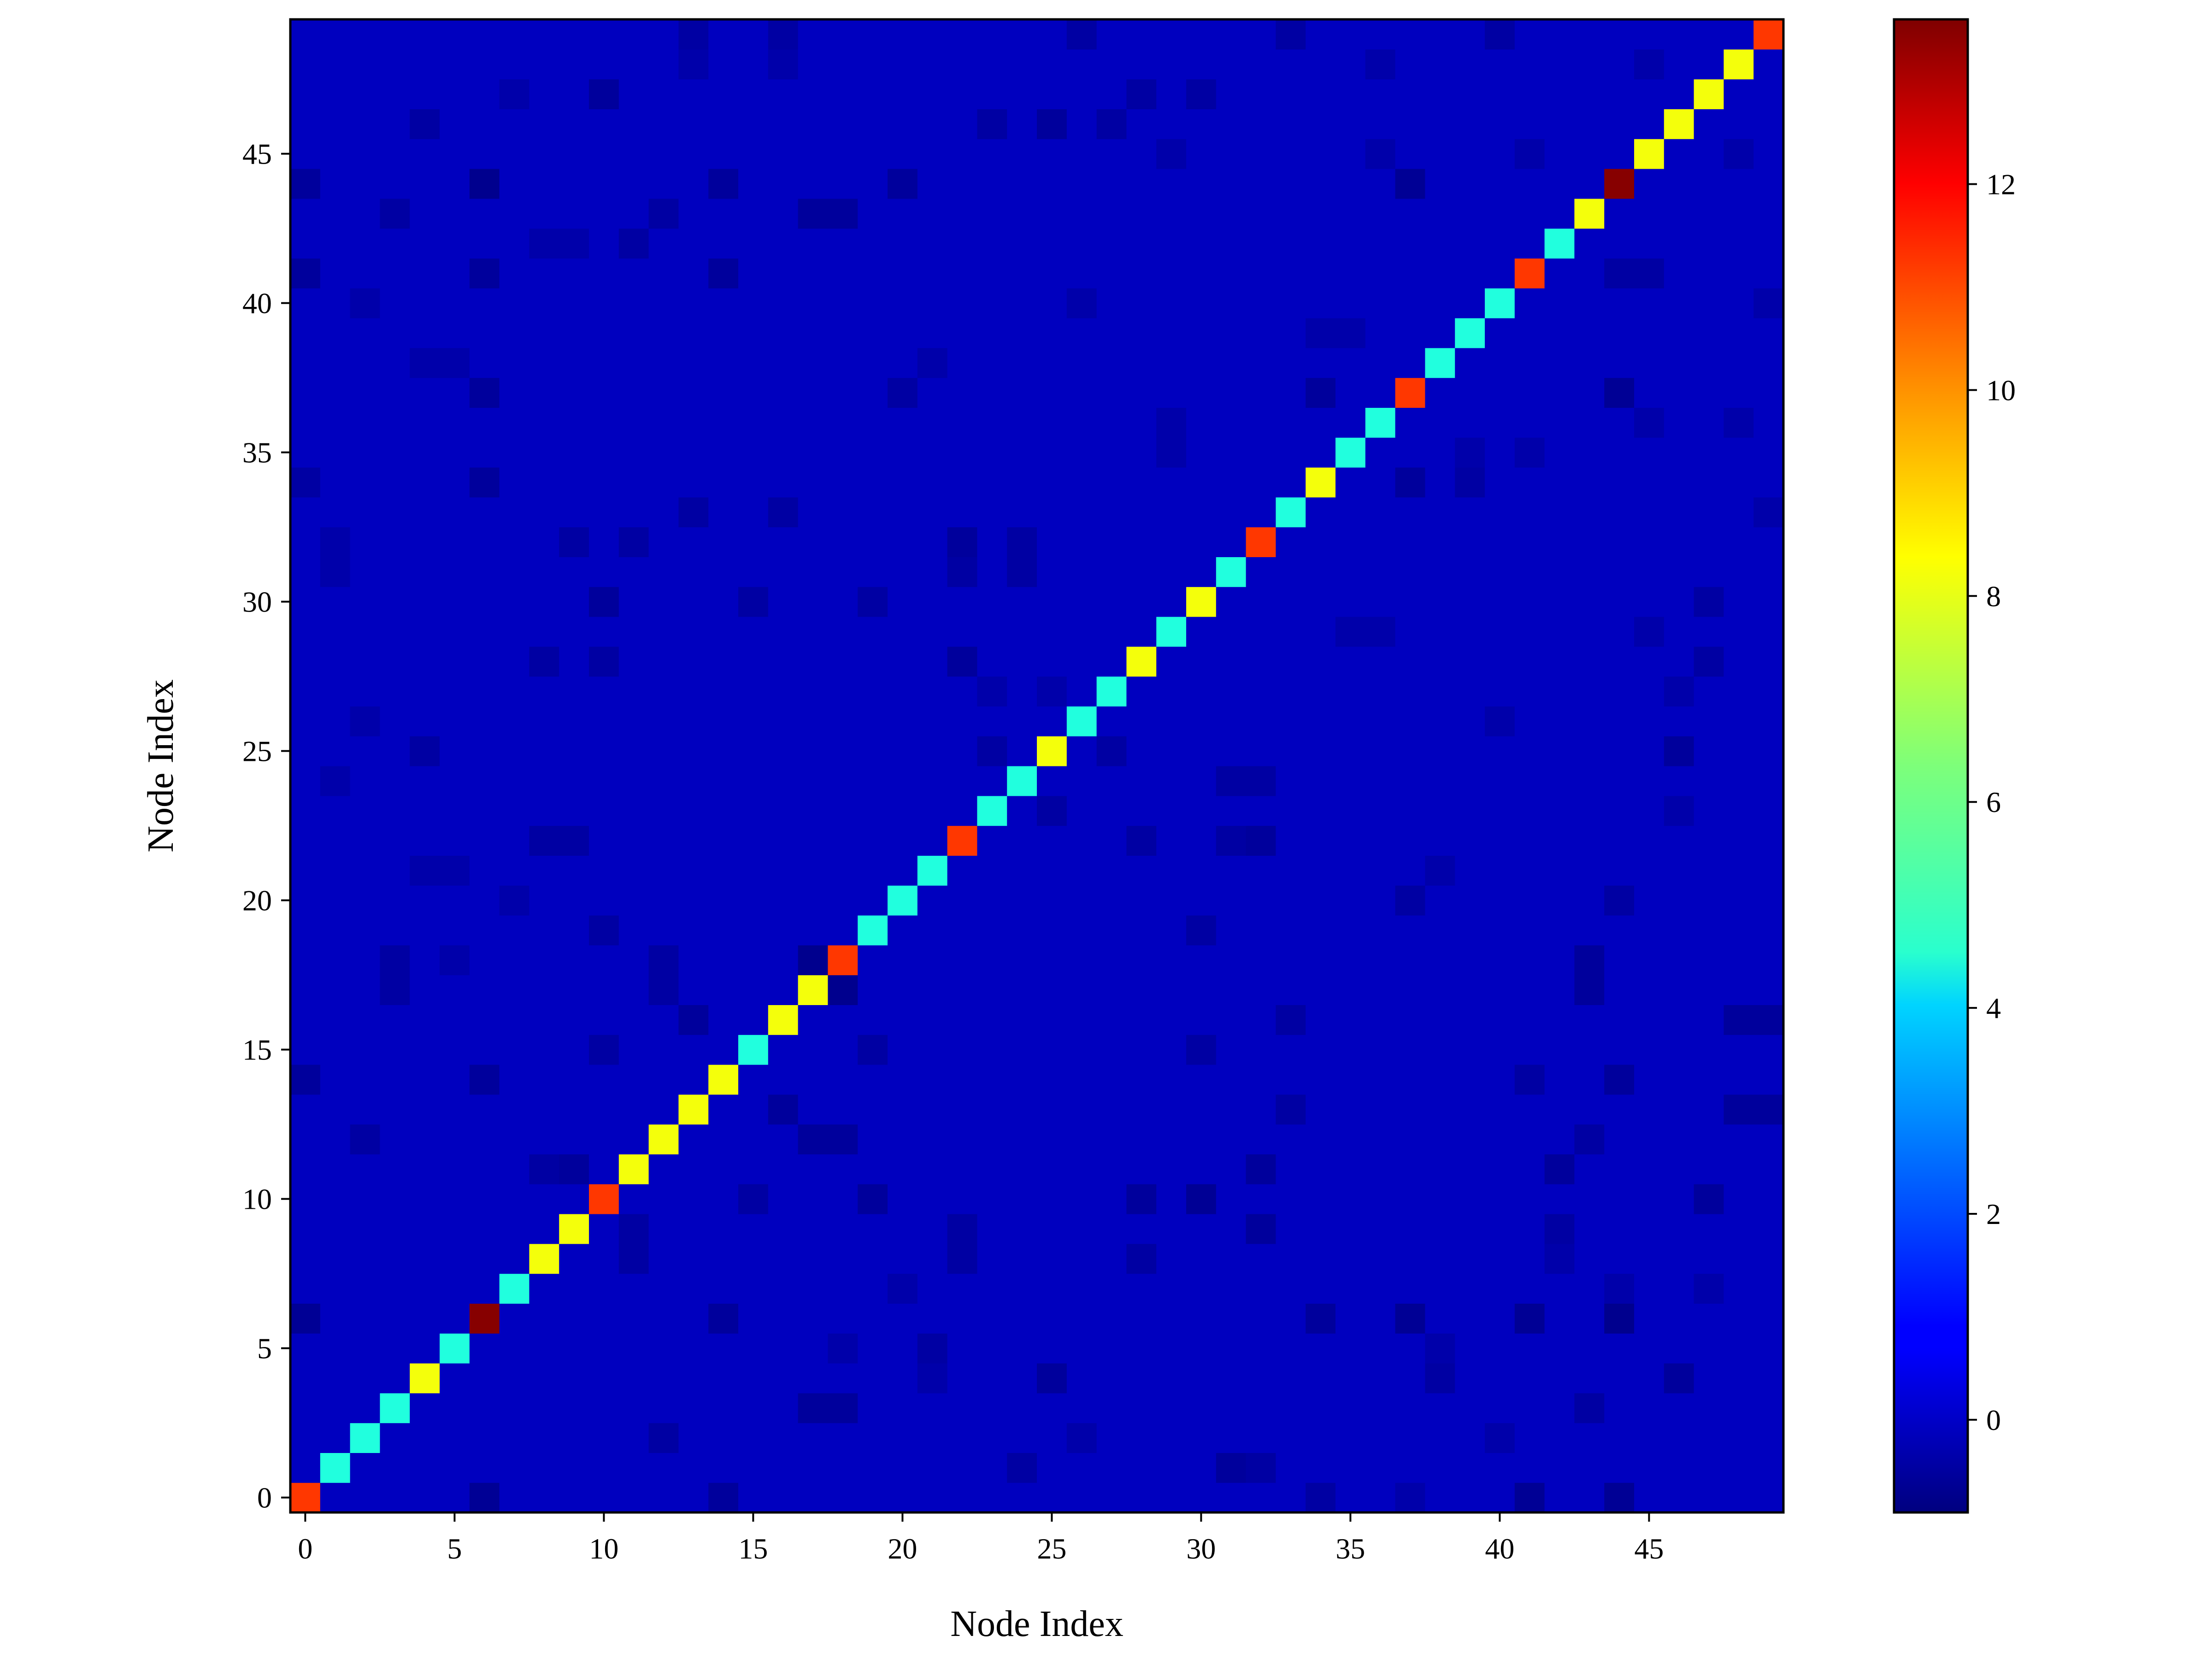  Describe the element at coordinates (1993, 1214) in the screenshot. I see `colorbar-tick-label: 2` at that location.